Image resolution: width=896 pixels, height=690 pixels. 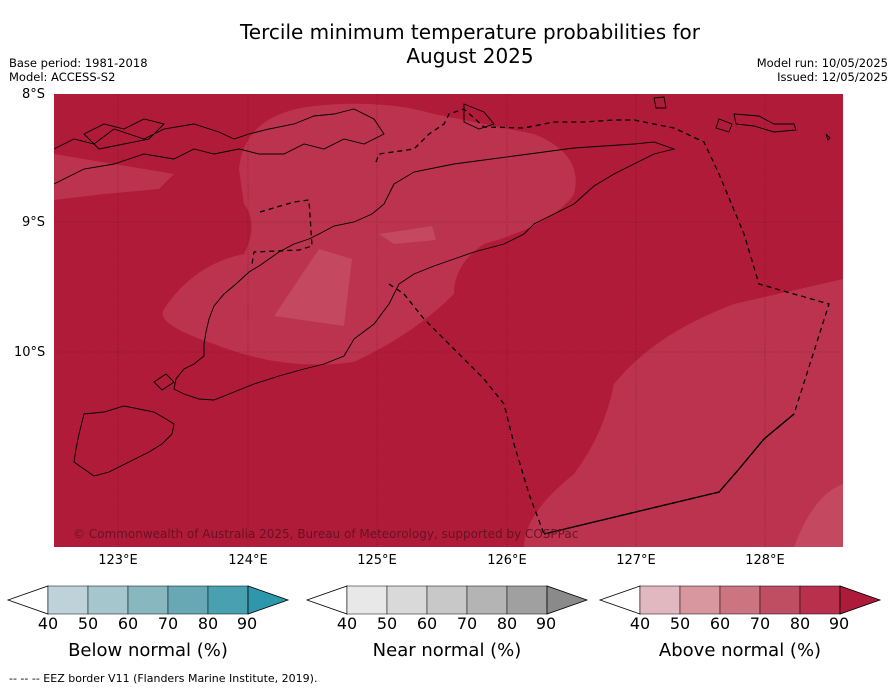 What do you see at coordinates (860, 600) in the screenshot?
I see `cb-above-extend-high` at bounding box center [860, 600].